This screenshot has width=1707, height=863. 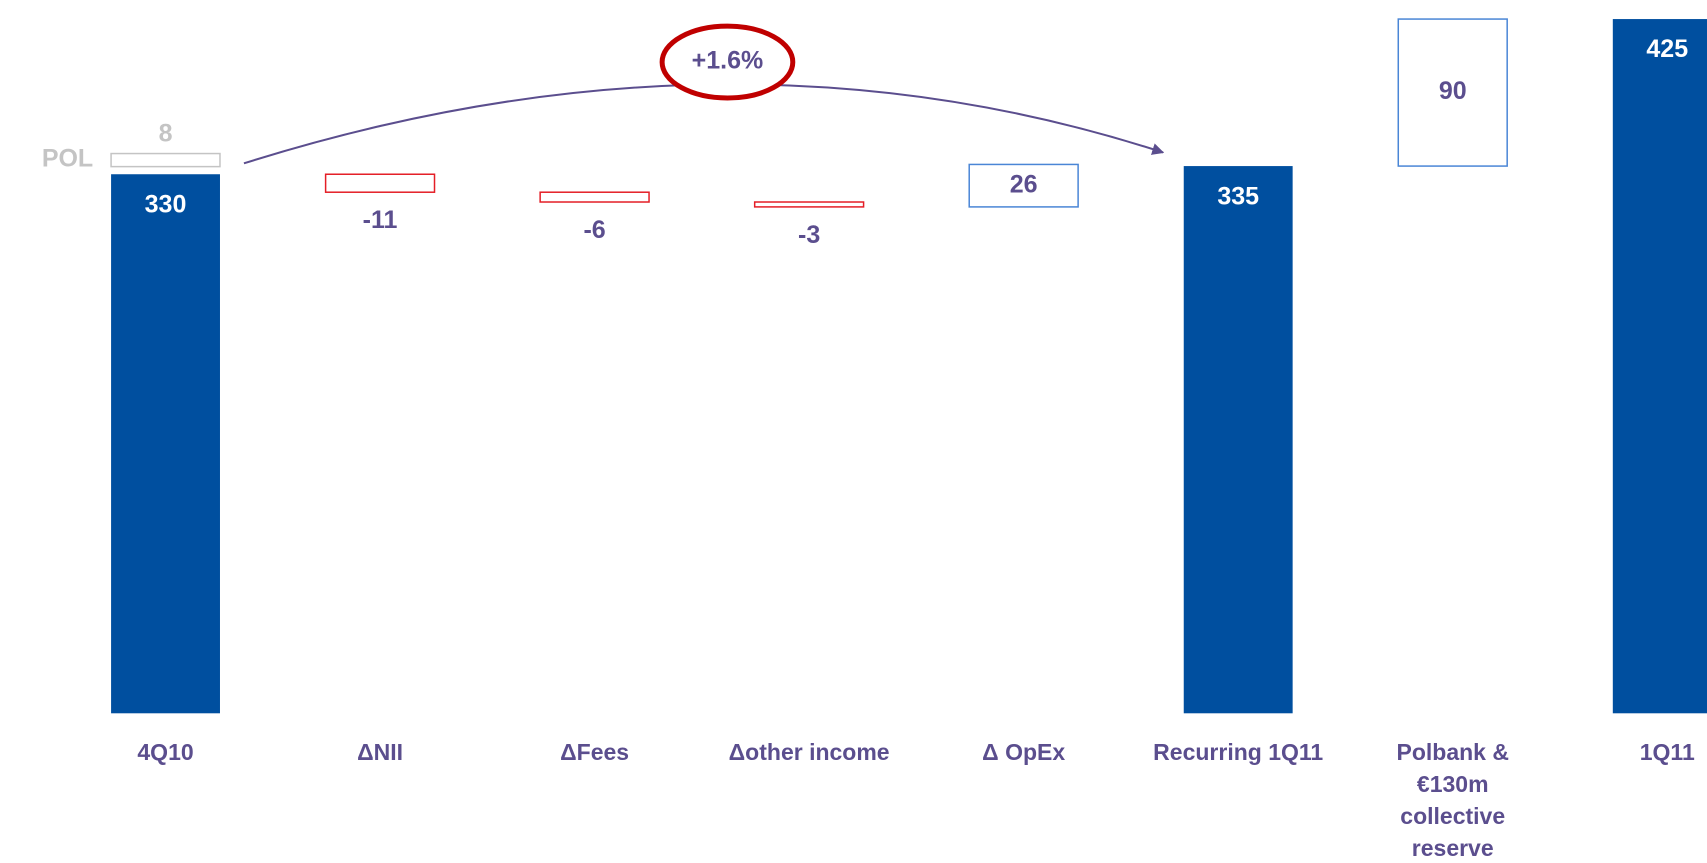 I want to click on value-label: -3, so click(x=809, y=235).